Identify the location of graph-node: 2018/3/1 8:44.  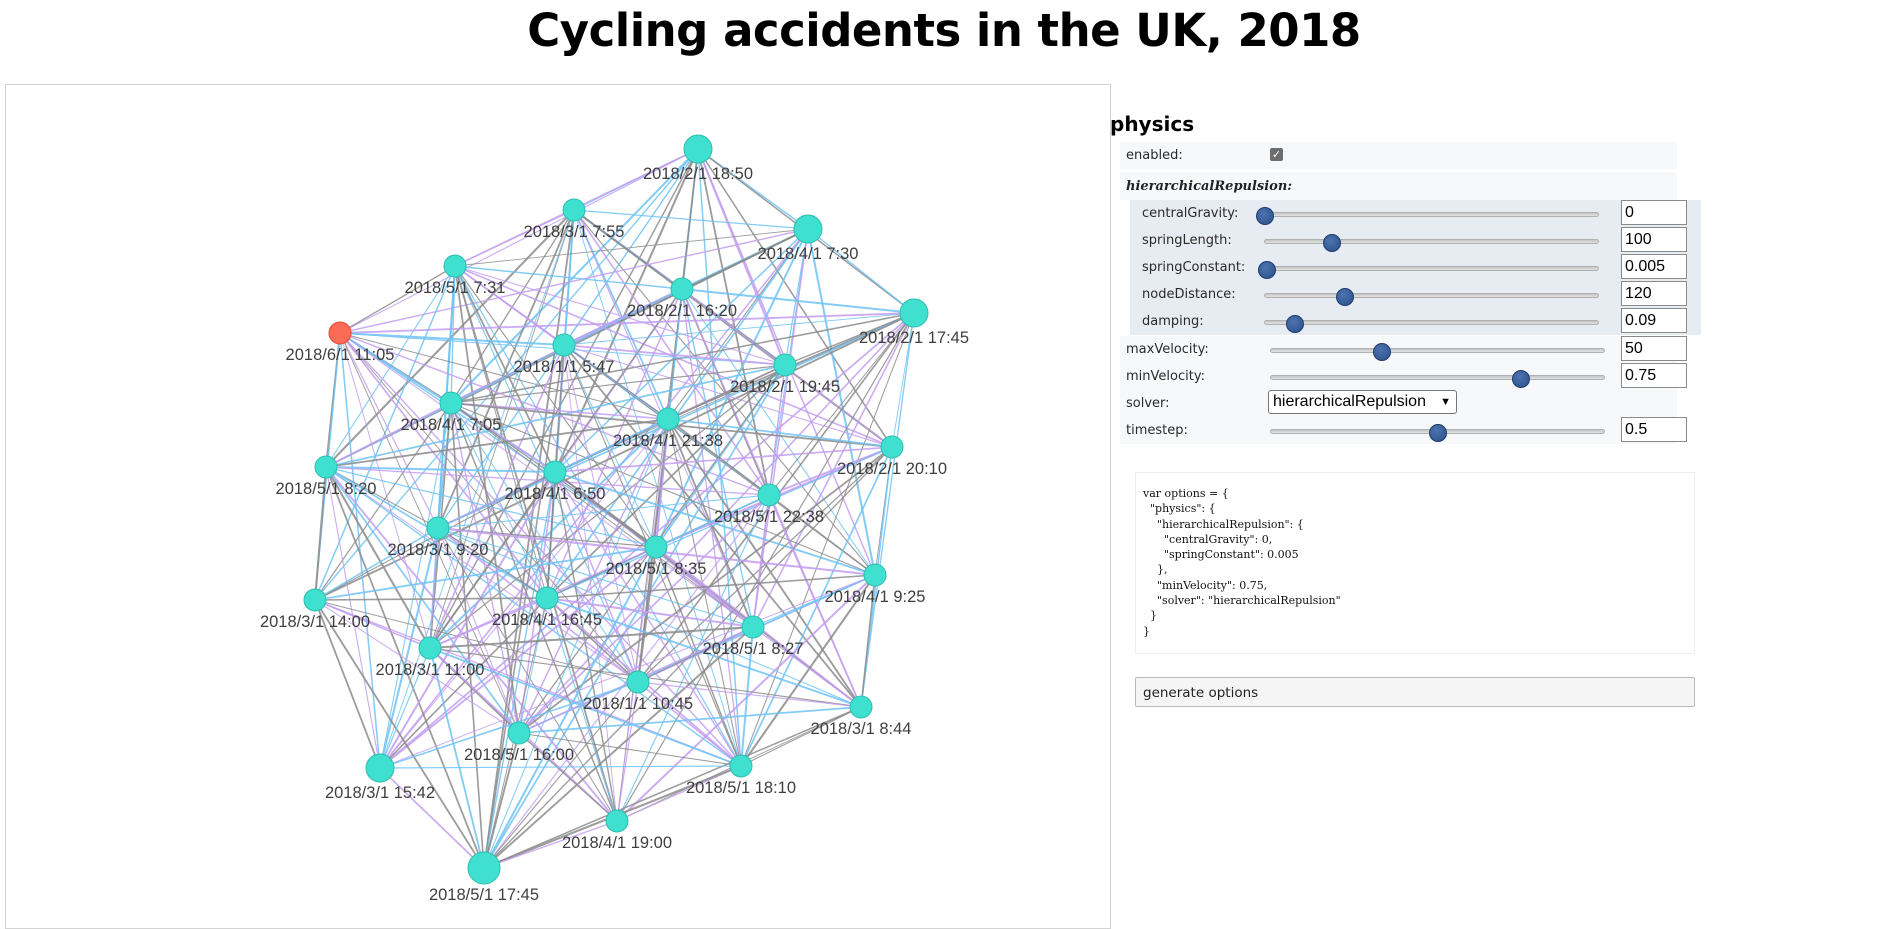
(861, 716).